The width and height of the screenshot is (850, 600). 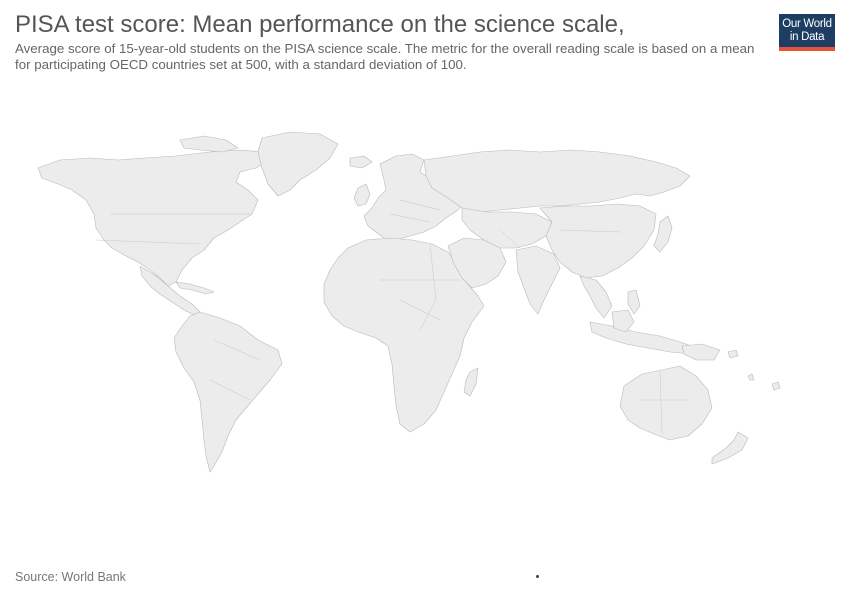 What do you see at coordinates (623, 321) in the screenshot?
I see `map-region-borneo` at bounding box center [623, 321].